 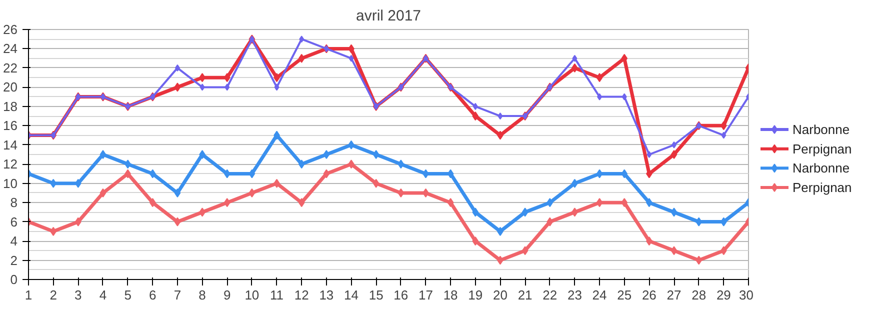 What do you see at coordinates (53, 295) in the screenshot?
I see `x-tick-label: 2` at bounding box center [53, 295].